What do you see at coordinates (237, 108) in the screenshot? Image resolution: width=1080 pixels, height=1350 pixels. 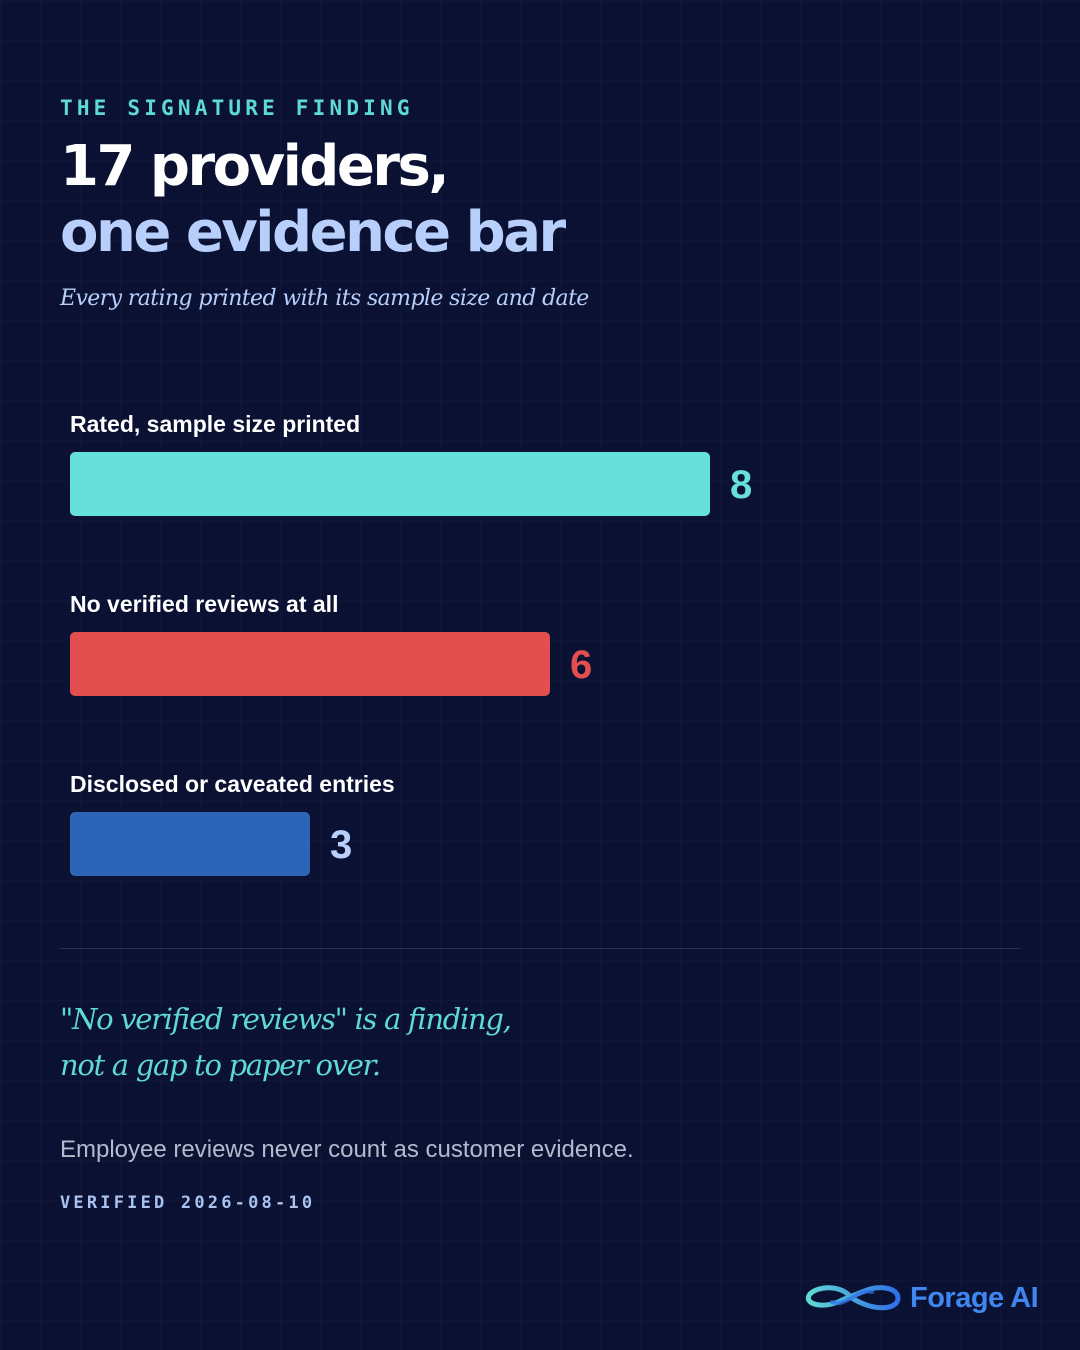 I see `eyebrow-label: THE SIGNATURE FINDING` at bounding box center [237, 108].